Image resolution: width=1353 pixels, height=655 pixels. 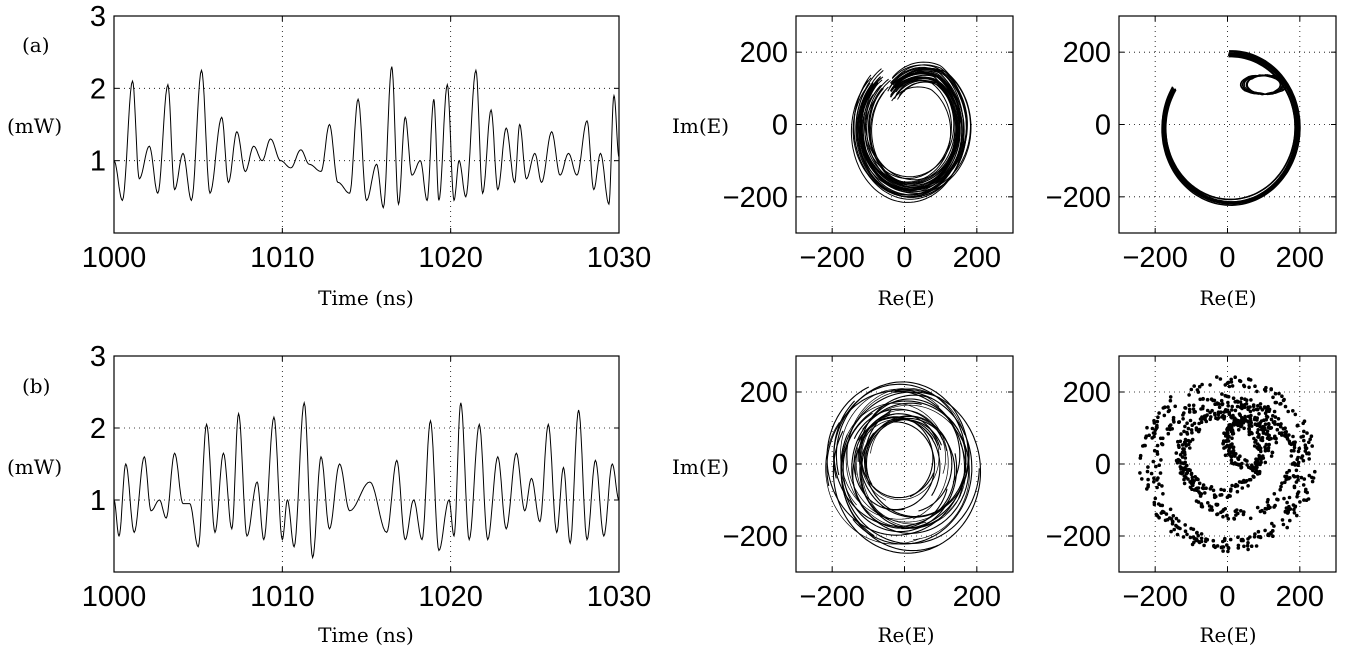 I want to click on ylabel-phase-a1: Im(E), so click(x=700, y=126).